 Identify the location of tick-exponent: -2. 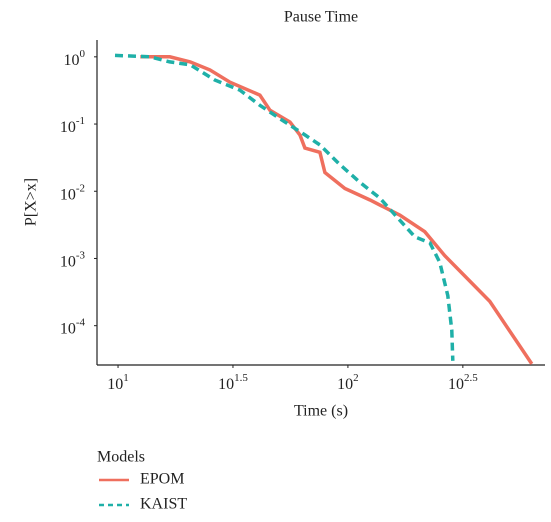
(80, 188).